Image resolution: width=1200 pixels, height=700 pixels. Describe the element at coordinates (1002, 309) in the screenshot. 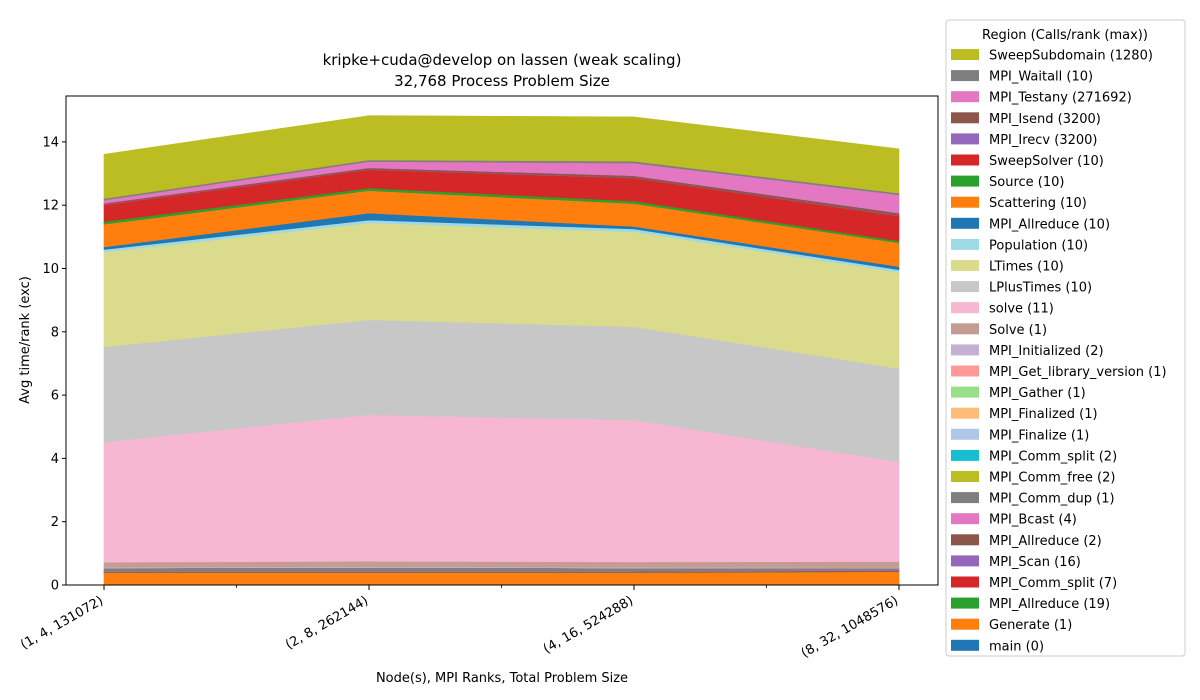

I see `legend-entry-solve-11: solve (11)` at that location.